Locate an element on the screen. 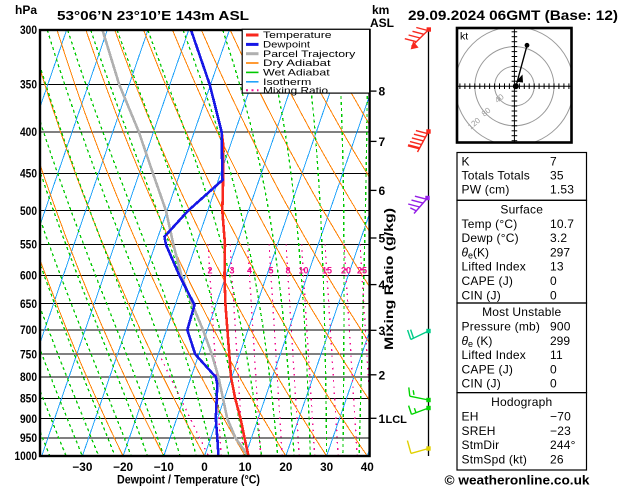 The width and height of the screenshot is (629, 486). svg-text: 550 is located at coordinates (28, 246).